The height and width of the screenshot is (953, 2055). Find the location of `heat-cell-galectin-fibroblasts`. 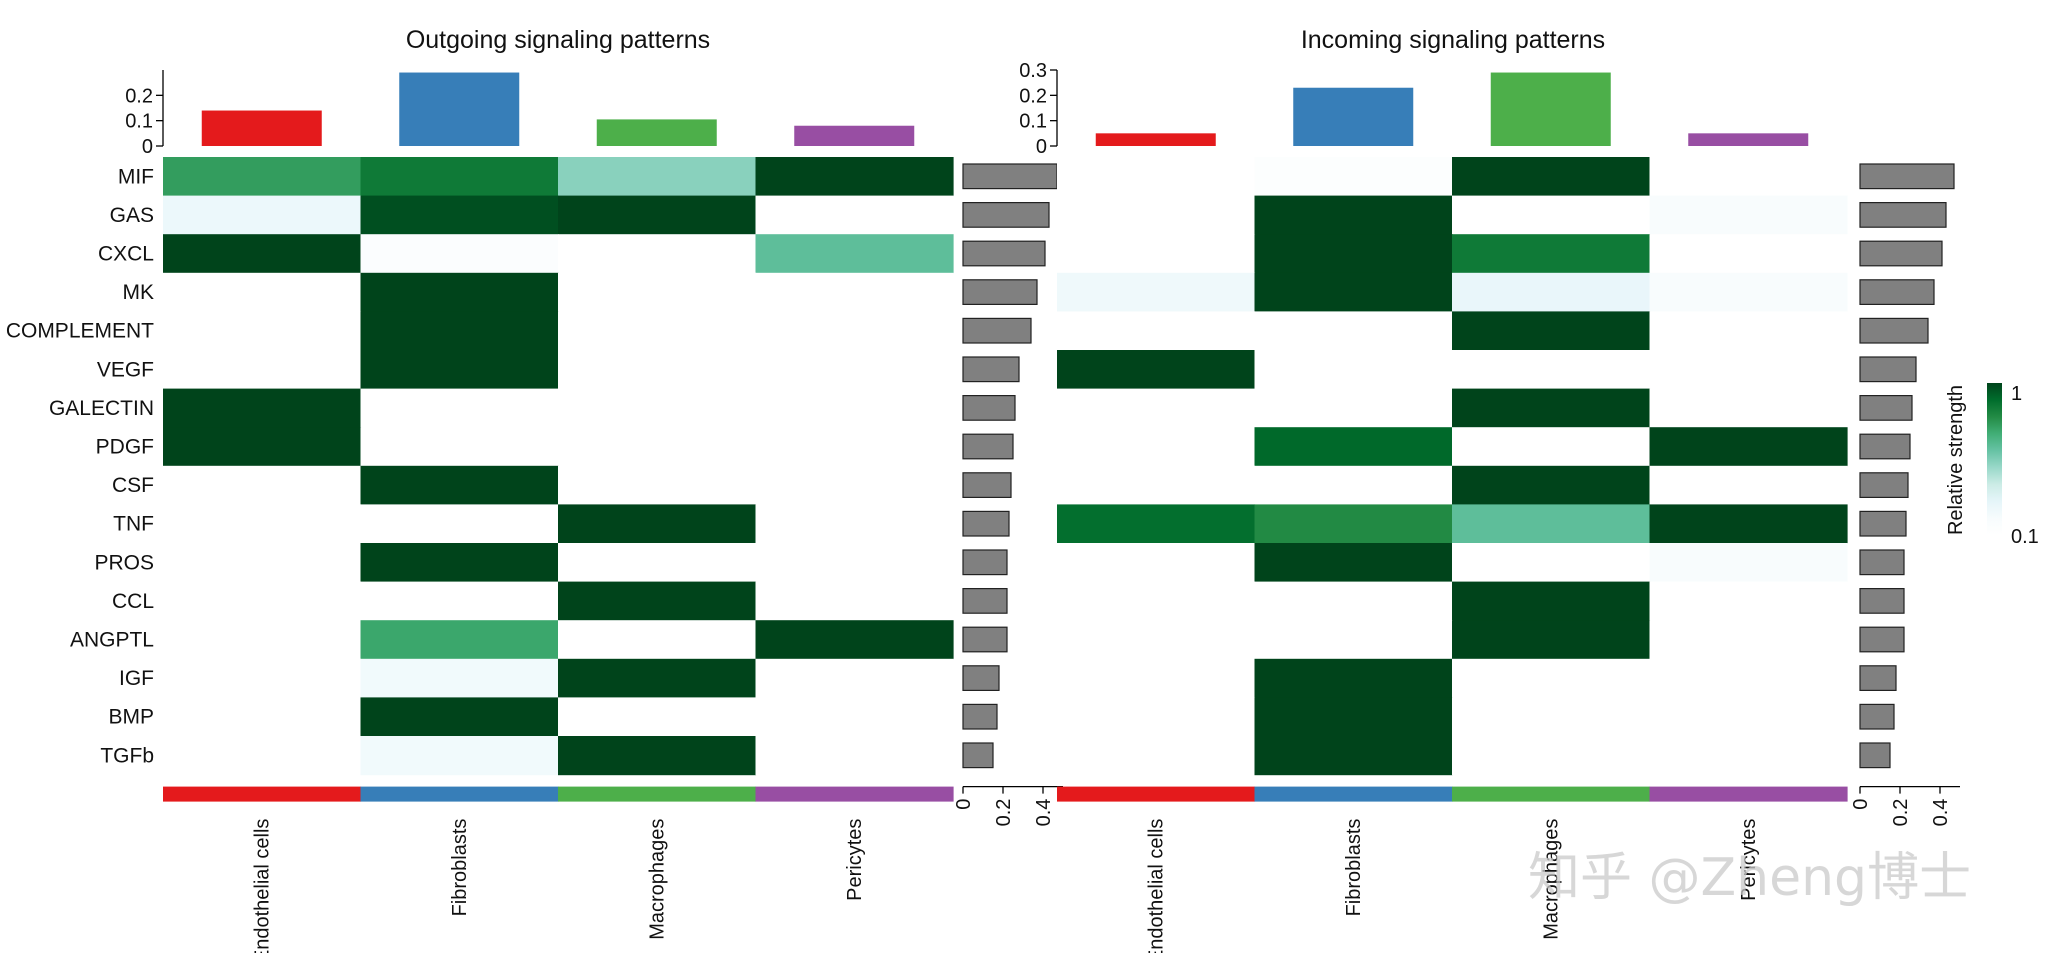

heat-cell-galectin-fibroblasts is located at coordinates (459, 408).